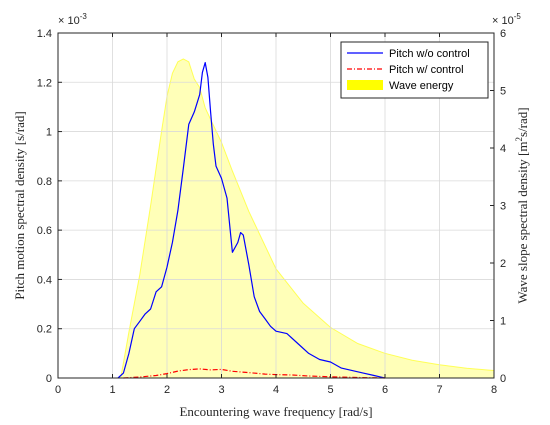 The width and height of the screenshot is (550, 425). What do you see at coordinates (503, 149) in the screenshot?
I see `right-tick-label: 4` at bounding box center [503, 149].